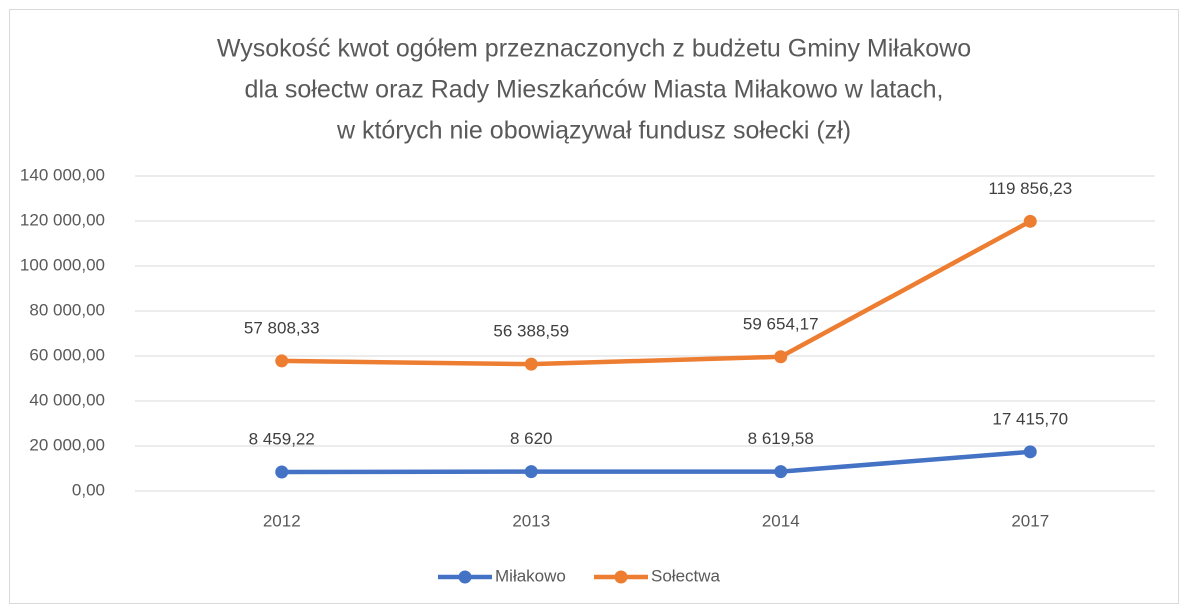 Image resolution: width=1188 pixels, height=609 pixels. I want to click on y-tick-label: 120 000,00, so click(62, 219).